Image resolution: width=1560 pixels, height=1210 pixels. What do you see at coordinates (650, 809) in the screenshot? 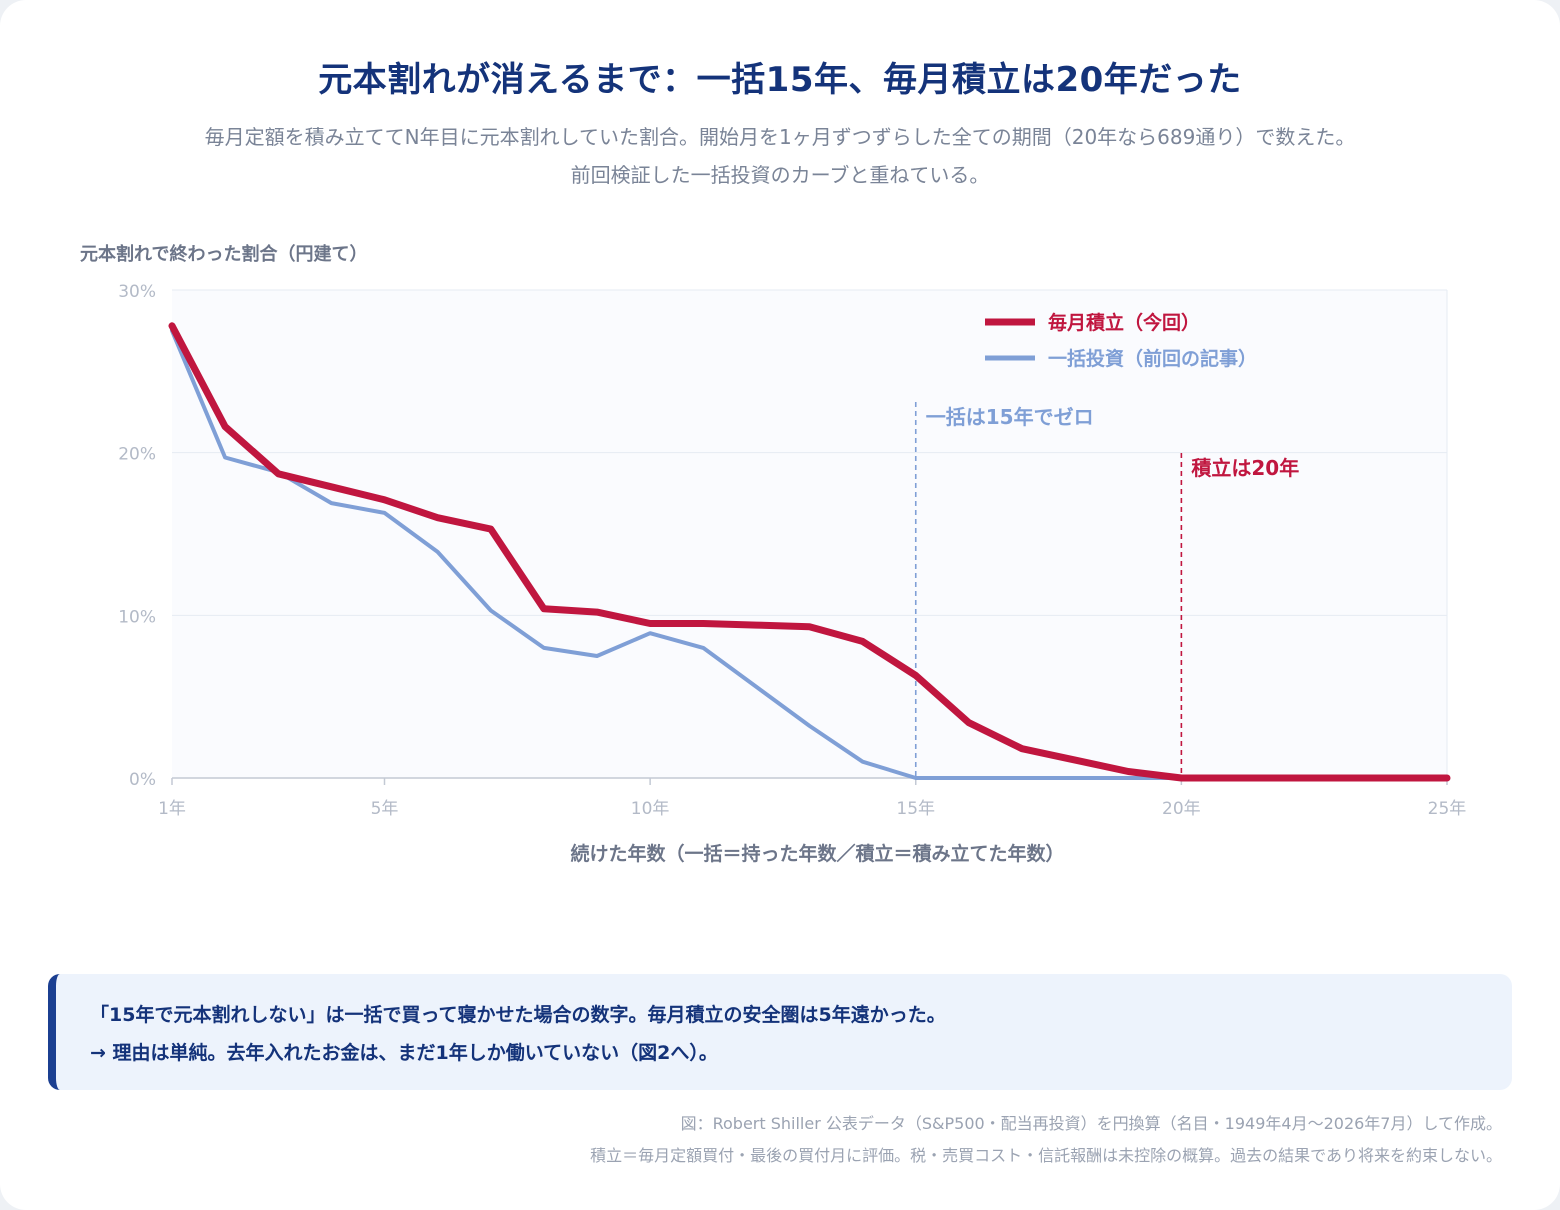
I see `x-tick-label: 10年` at bounding box center [650, 809].